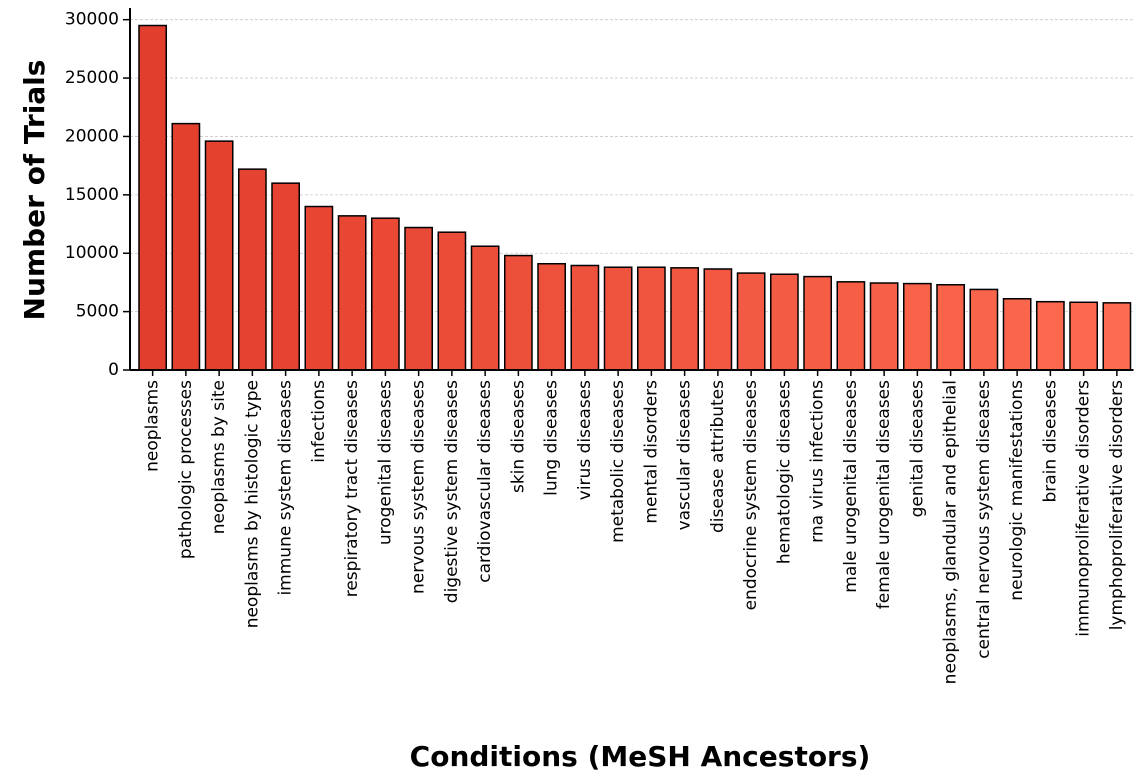  I want to click on y-tick-label: 10000, so click(92, 253).